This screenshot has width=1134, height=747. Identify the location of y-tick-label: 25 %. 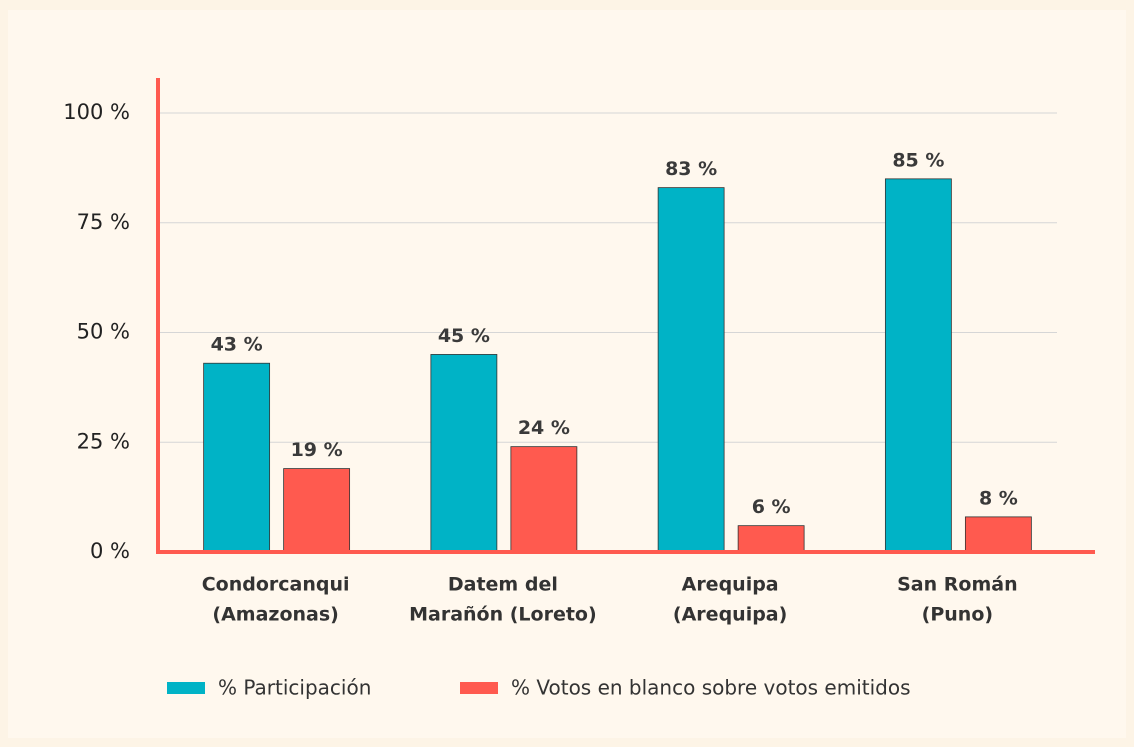
(103, 441).